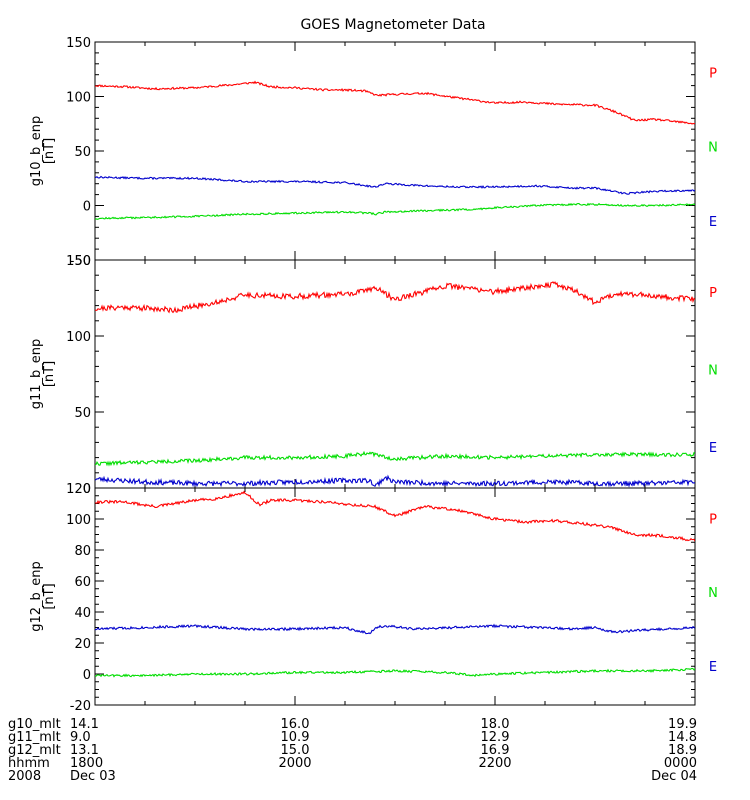  I want to click on x-row-label: hhmm, so click(29, 763).